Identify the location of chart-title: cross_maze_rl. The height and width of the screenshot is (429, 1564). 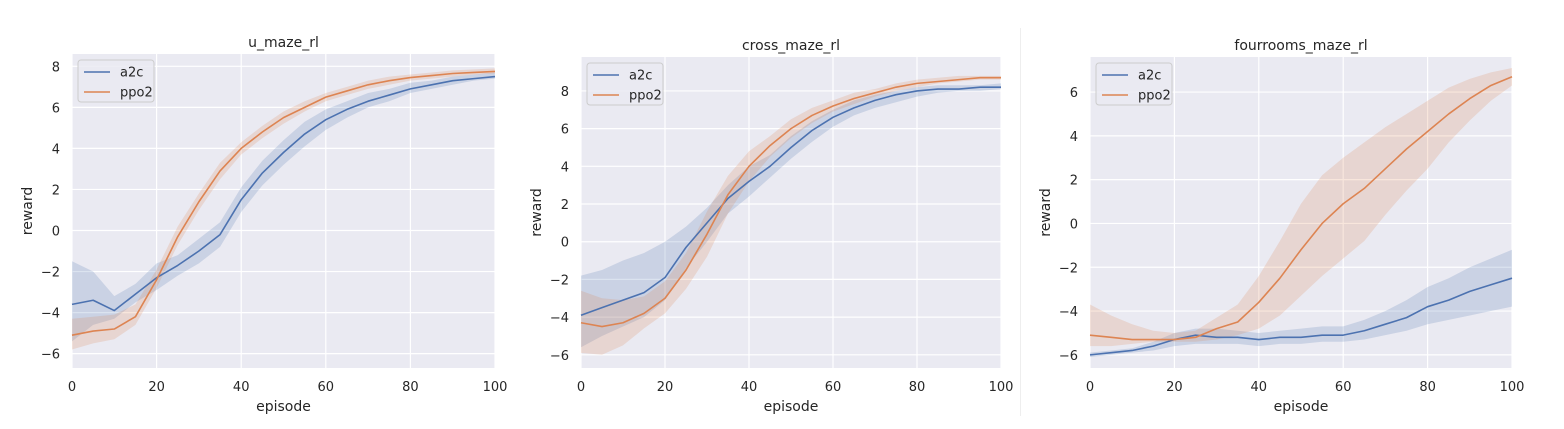
(791, 46).